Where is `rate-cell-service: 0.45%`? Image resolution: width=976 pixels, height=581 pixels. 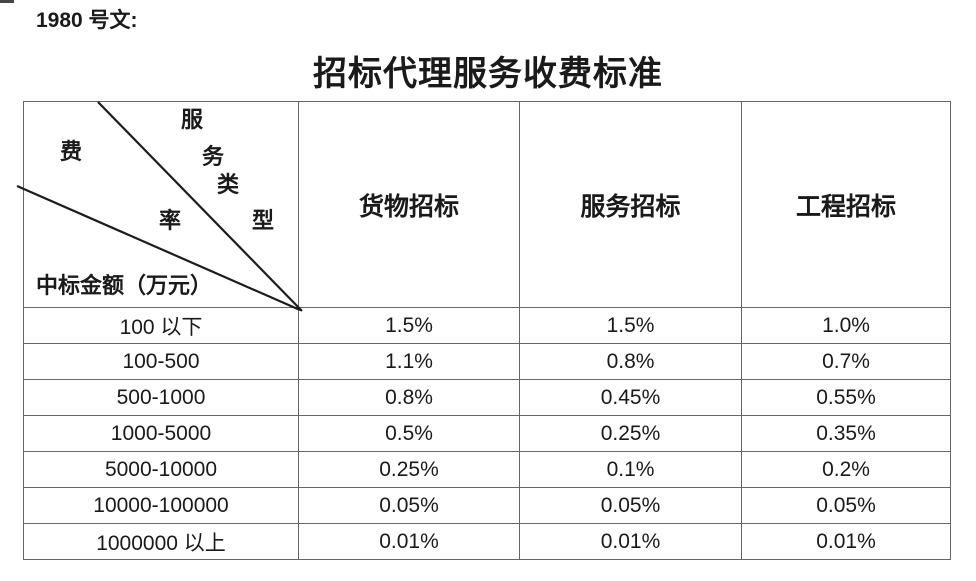 rate-cell-service: 0.45% is located at coordinates (630, 397).